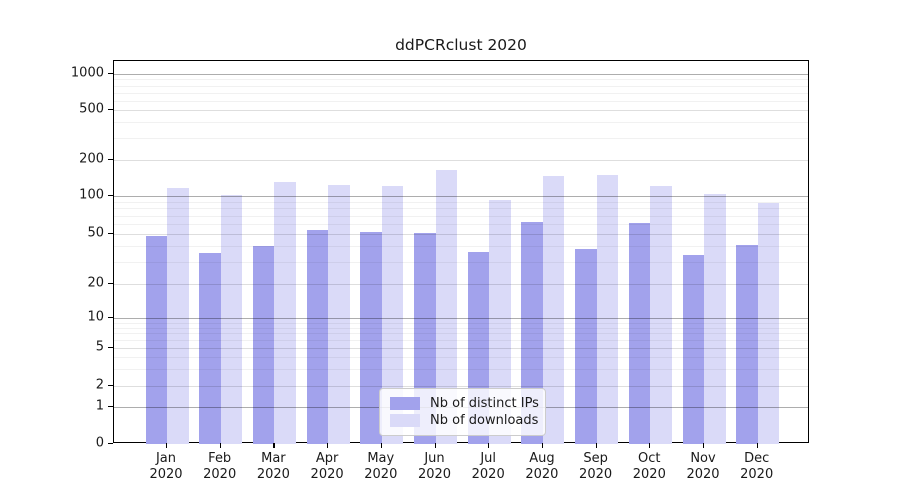 This screenshot has height=500, width=900. I want to click on x-axis-month-label: Feb 2020, so click(220, 466).